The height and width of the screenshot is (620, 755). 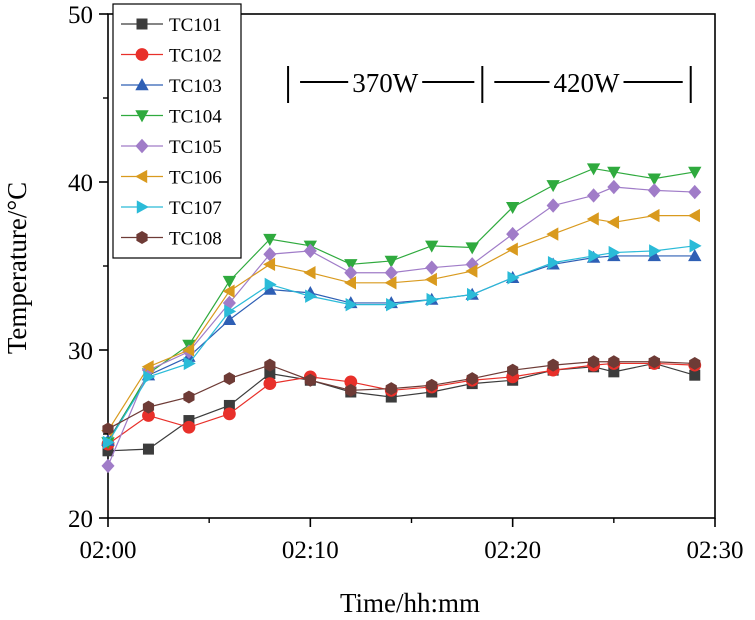 What do you see at coordinates (195, 86) in the screenshot?
I see `legend-label: TC103` at bounding box center [195, 86].